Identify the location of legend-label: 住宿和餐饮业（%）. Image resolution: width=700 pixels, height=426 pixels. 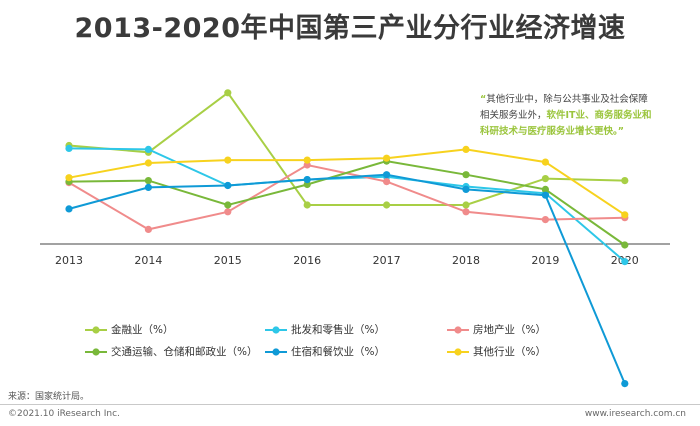
(338, 352).